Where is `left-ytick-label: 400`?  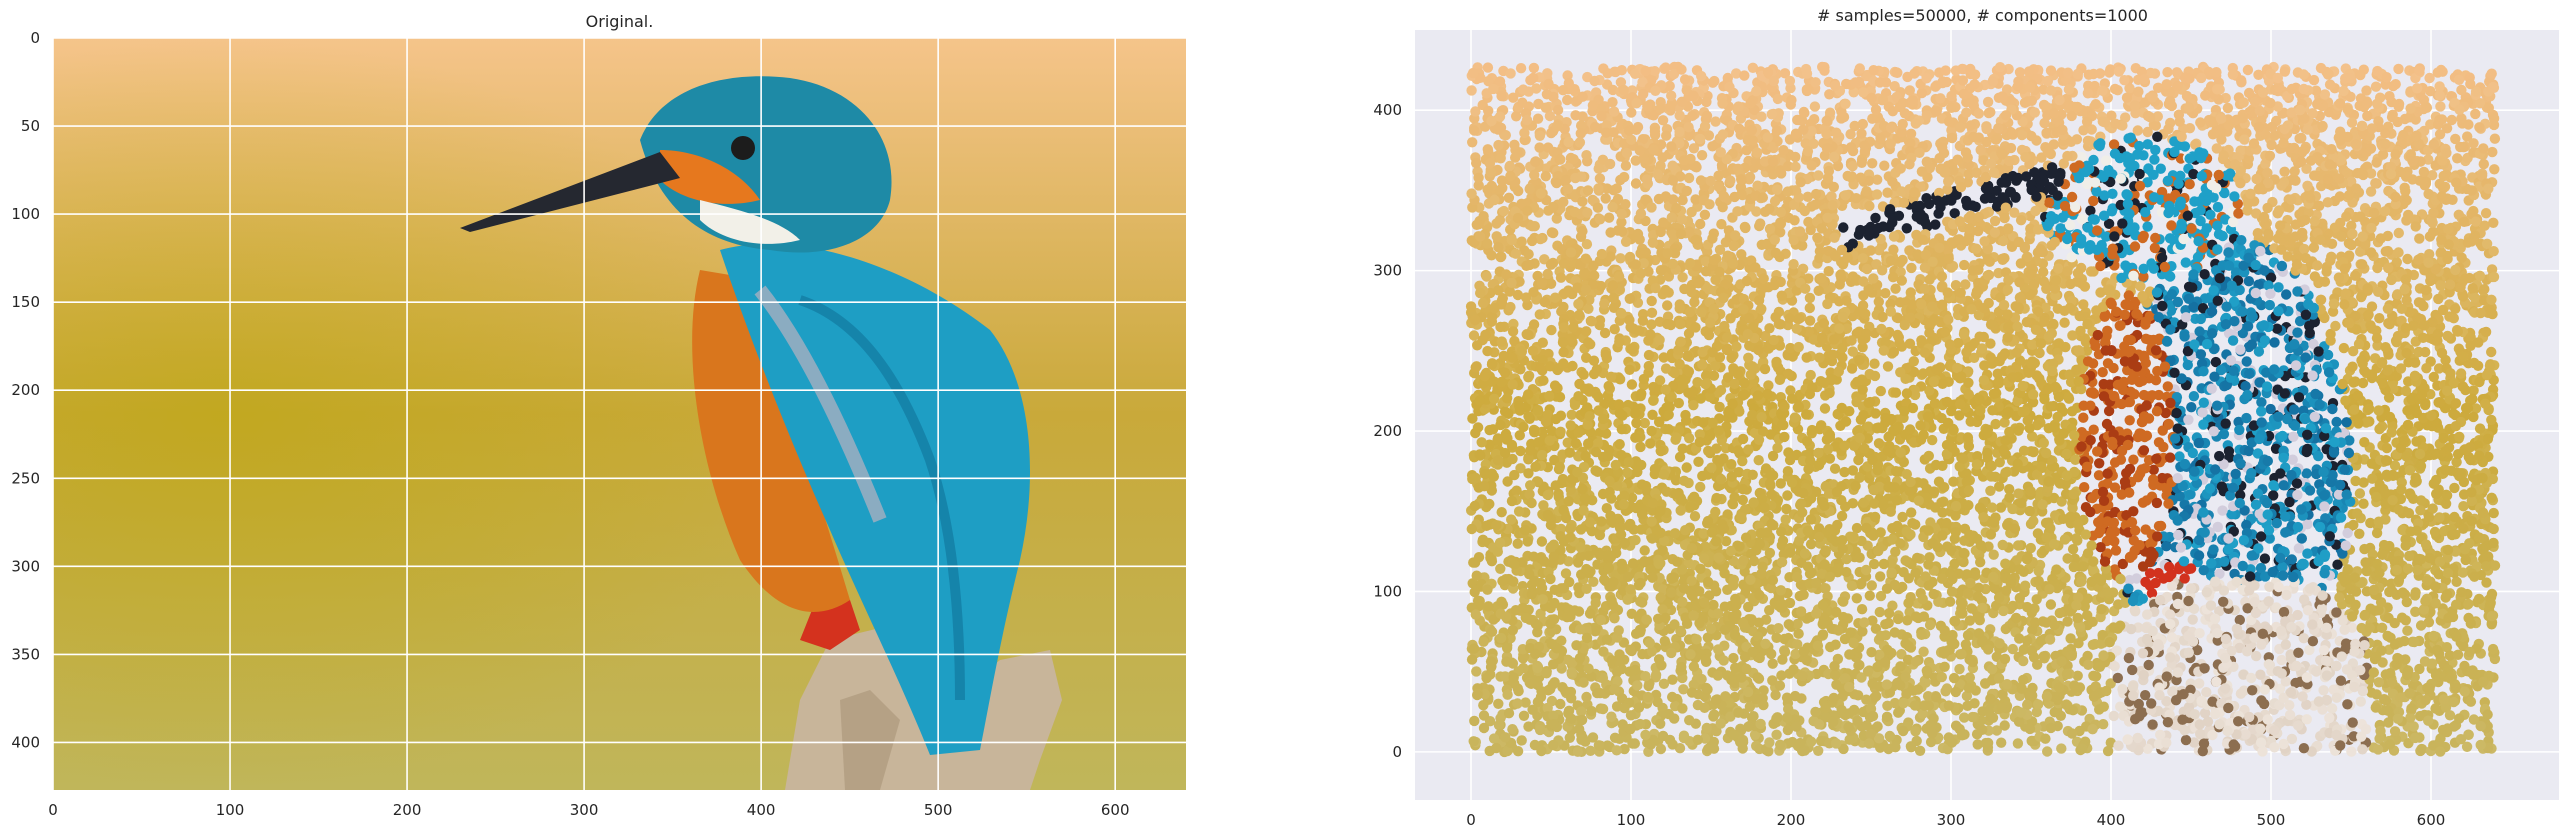 left-ytick-label: 400 is located at coordinates (25, 742).